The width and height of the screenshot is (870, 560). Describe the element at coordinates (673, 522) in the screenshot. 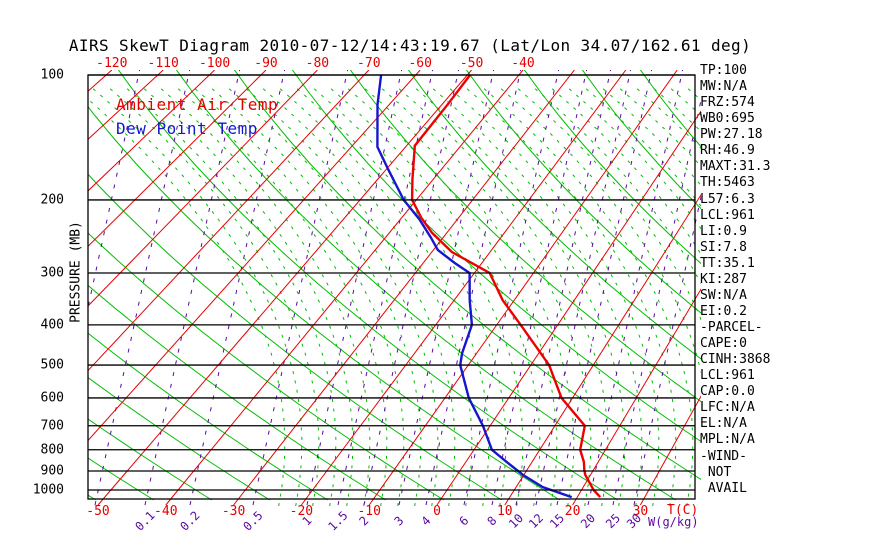

I see `mixing-ratio-unit-label: W(g/kg)` at that location.